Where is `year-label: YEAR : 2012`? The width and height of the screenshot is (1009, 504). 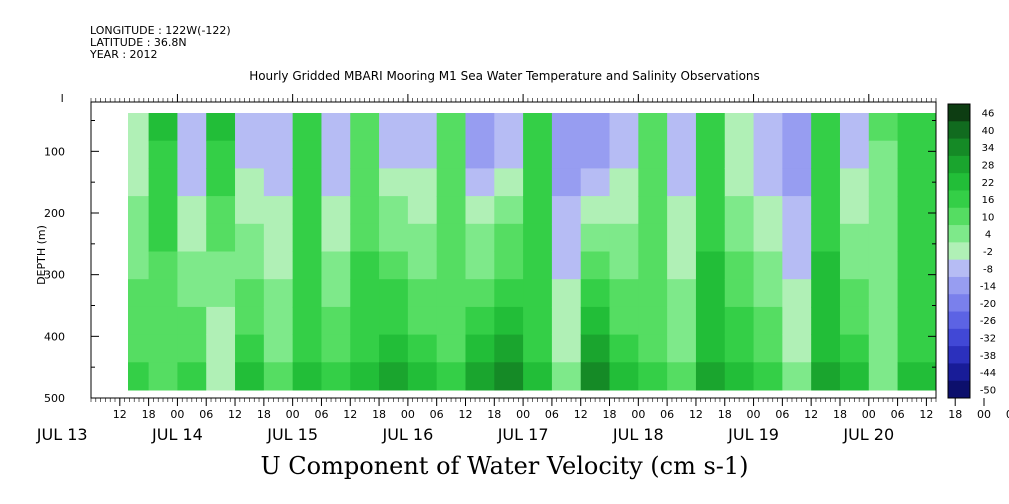
year-label: YEAR : 2012 is located at coordinates (124, 54).